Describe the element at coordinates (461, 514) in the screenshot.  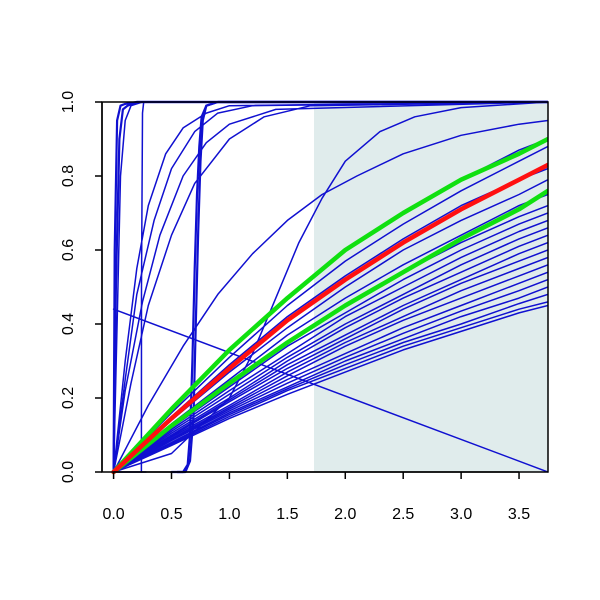
I see `x-tick-label: 3.0` at that location.